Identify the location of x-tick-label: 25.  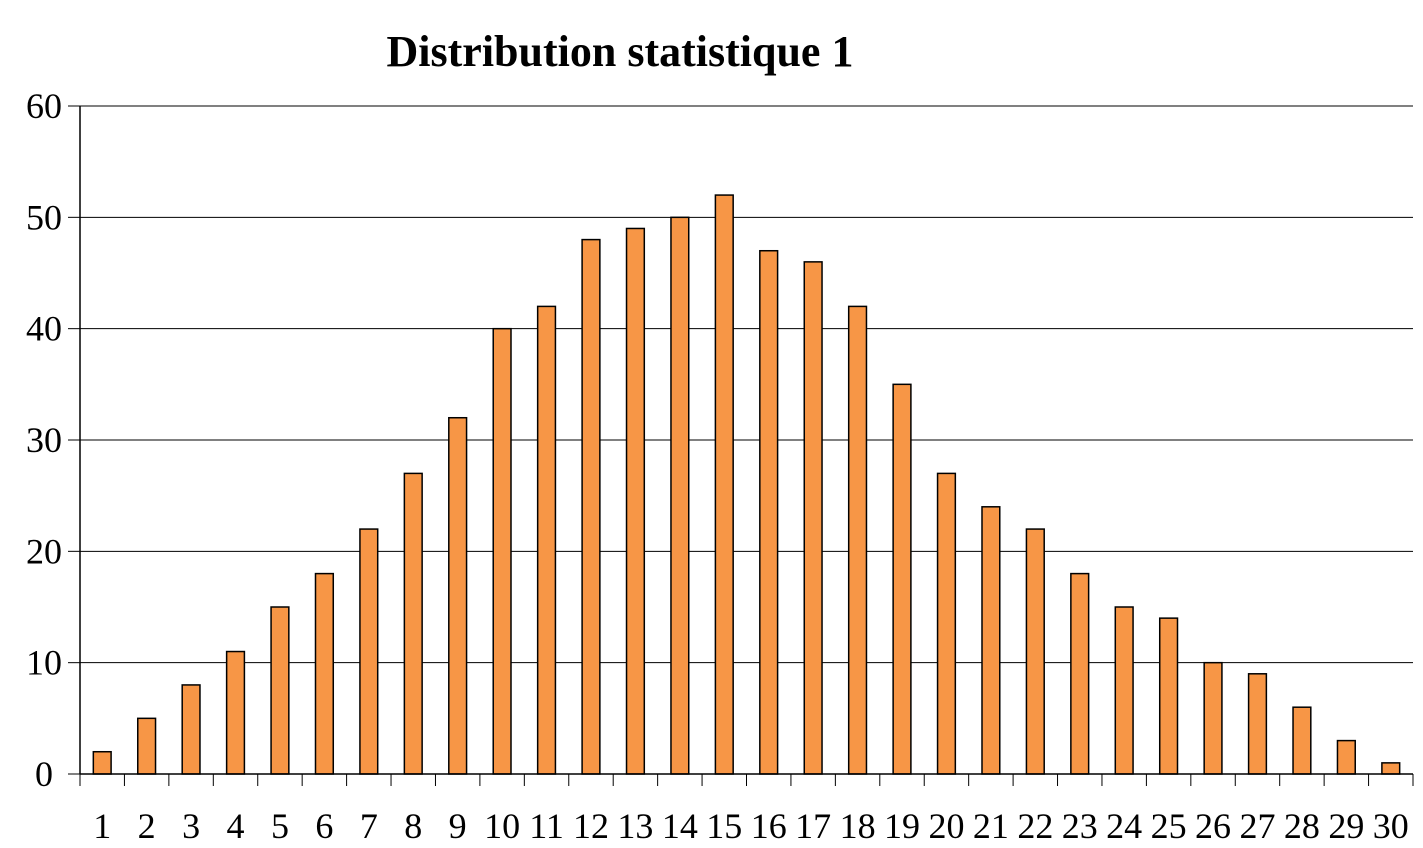
(1169, 826).